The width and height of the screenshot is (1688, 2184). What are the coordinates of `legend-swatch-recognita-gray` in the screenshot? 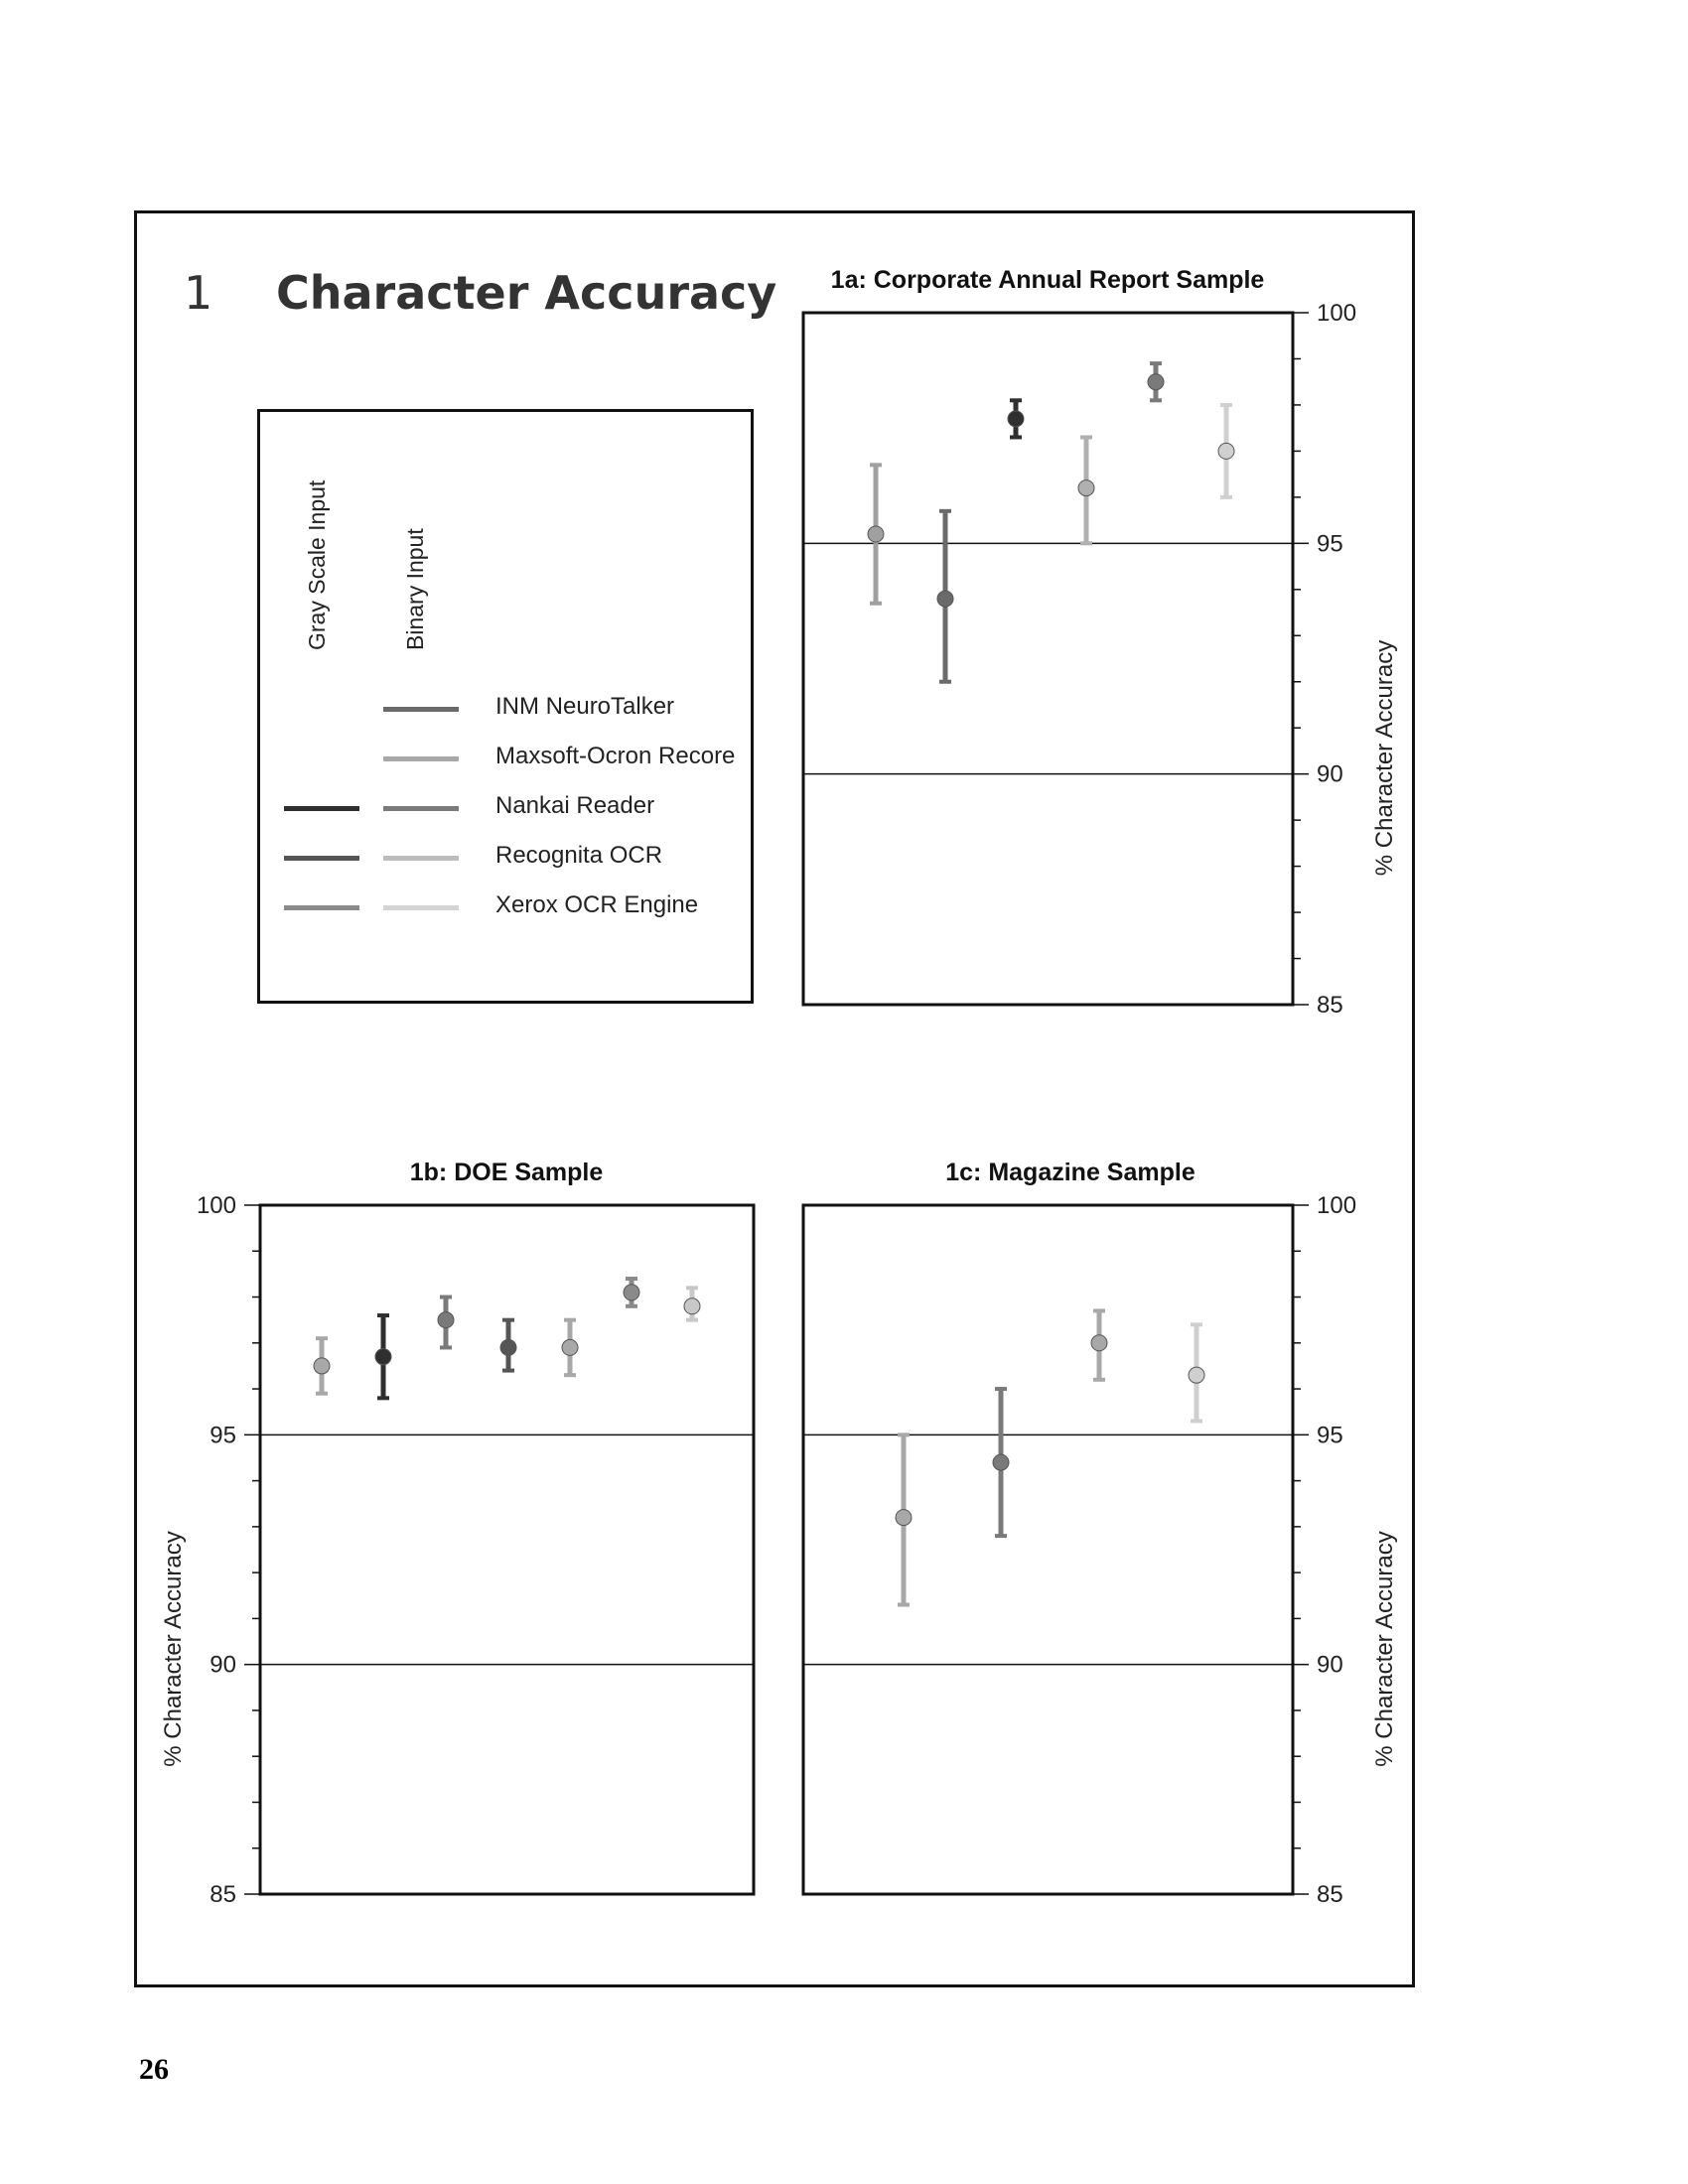 It's located at (321, 858).